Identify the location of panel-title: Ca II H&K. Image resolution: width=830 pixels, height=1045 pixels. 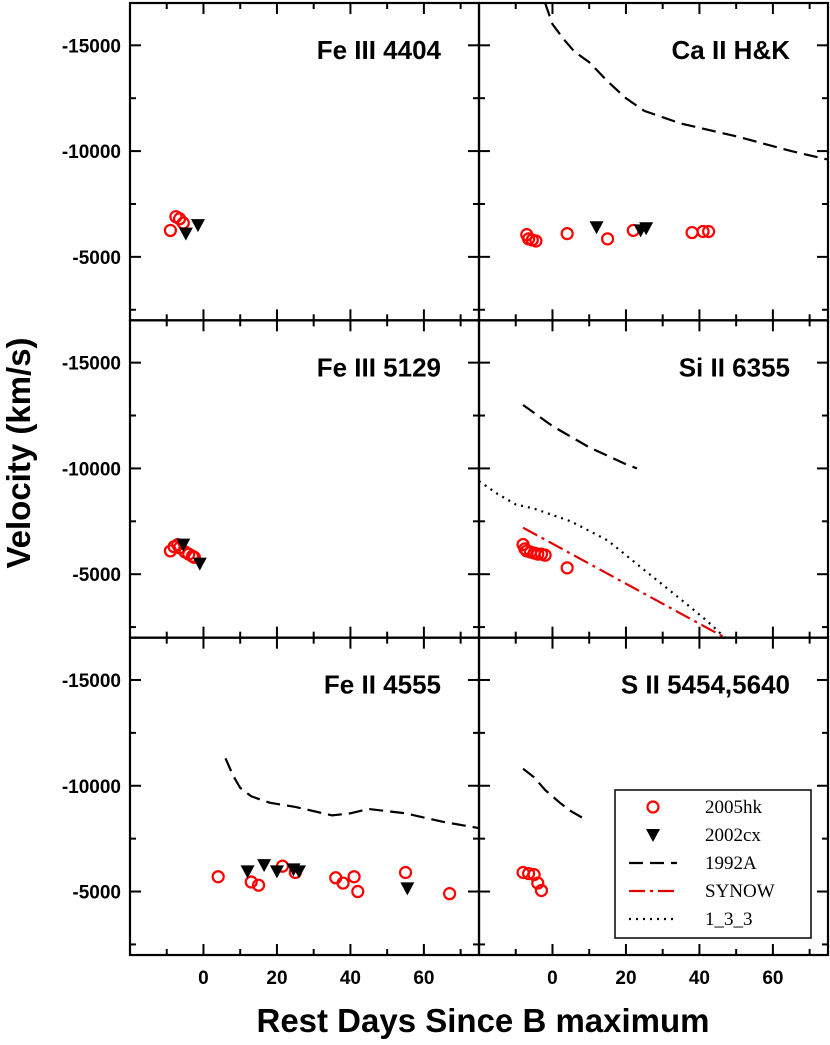
(731, 50).